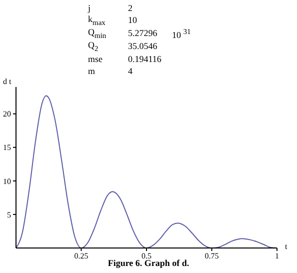 This screenshot has width=297, height=273. I want to click on x-tick-label: 0.25, so click(81, 256).